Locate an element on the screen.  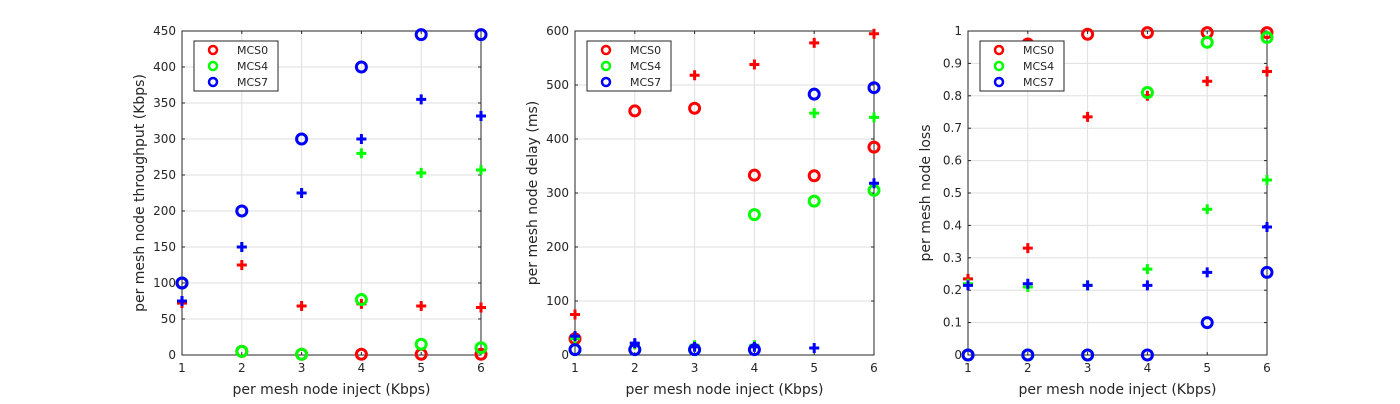
x-tick-label: 3 is located at coordinates (695, 368).